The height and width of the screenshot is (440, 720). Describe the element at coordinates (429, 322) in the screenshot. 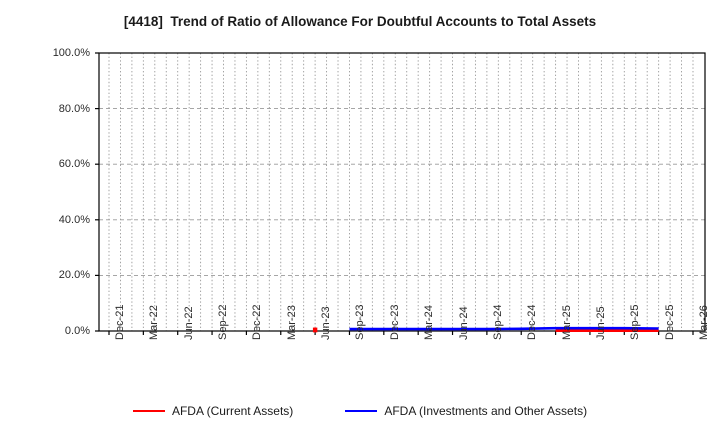

I see `x-tick-label: Mar-24` at that location.